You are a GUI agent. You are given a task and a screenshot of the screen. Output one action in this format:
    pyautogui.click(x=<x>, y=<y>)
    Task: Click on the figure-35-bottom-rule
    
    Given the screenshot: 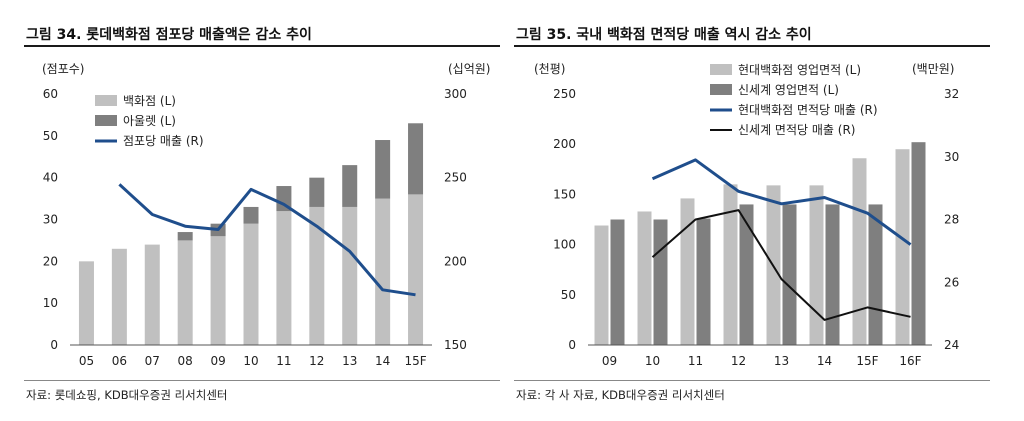 What is the action you would take?
    pyautogui.click(x=752, y=380)
    